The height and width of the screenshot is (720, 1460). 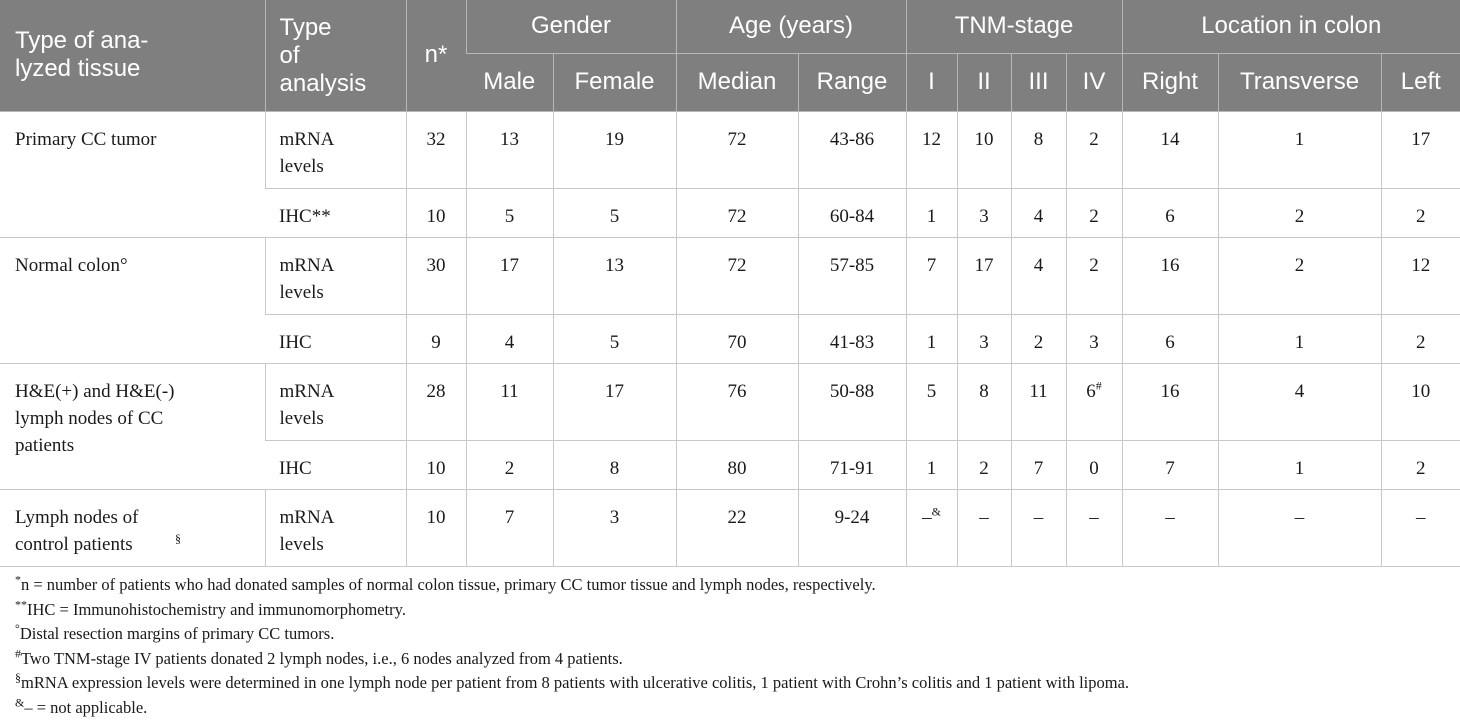 I want to click on male-cell: 5, so click(x=509, y=213).